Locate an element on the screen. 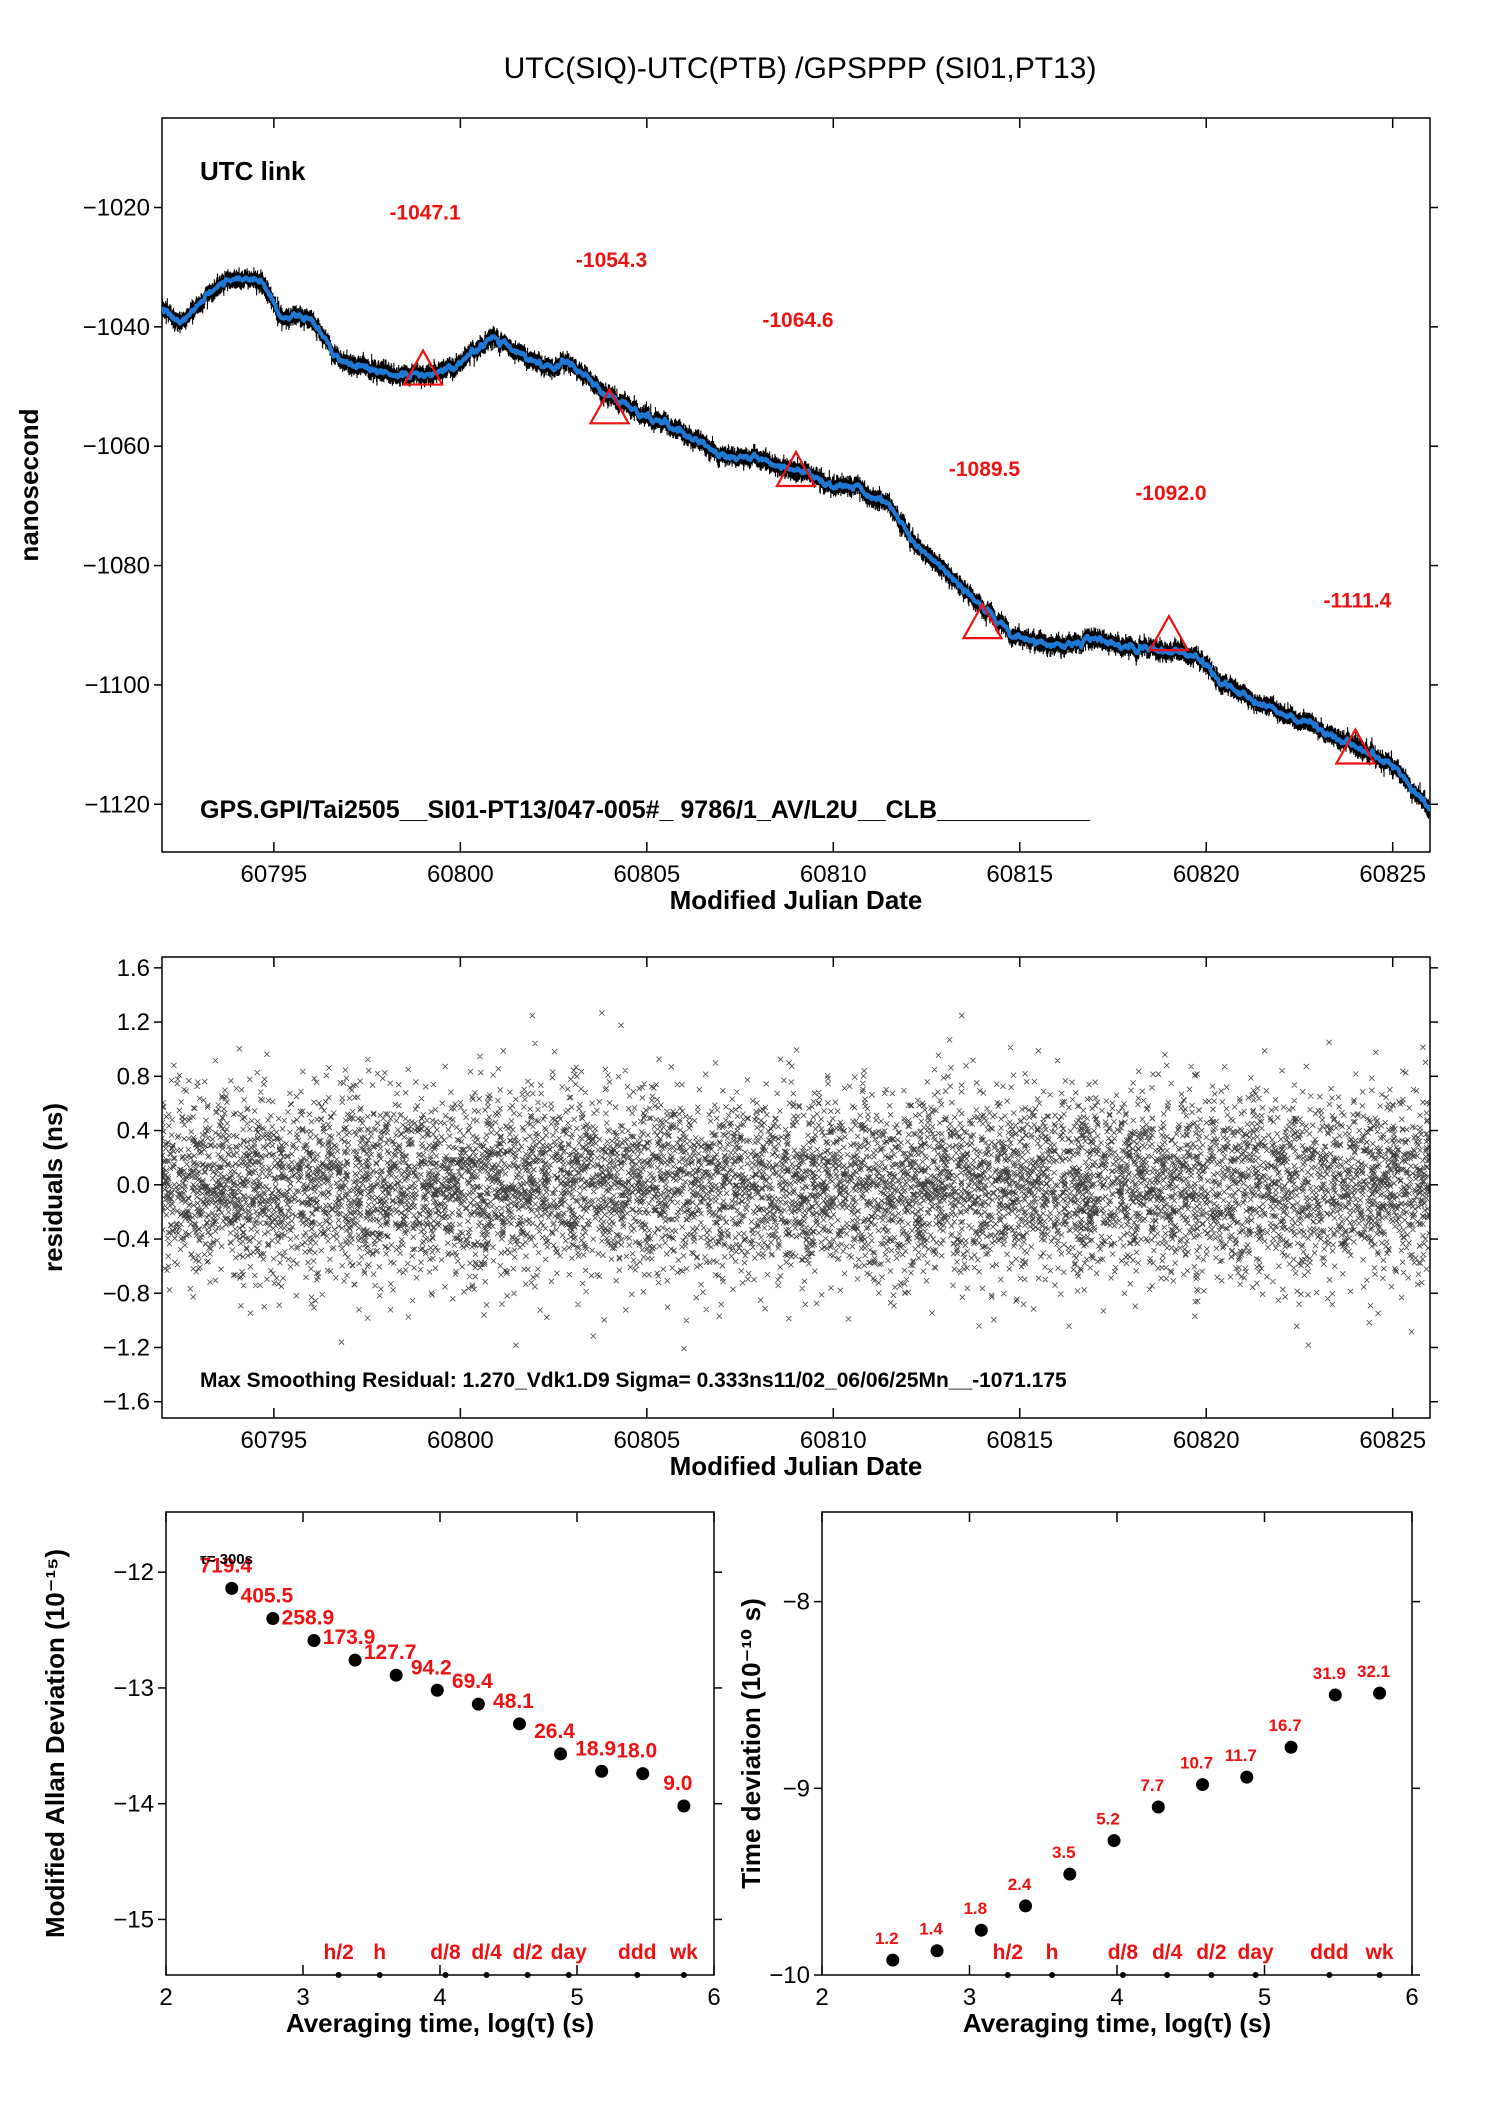 The image size is (1488, 2105). dev-point-label: 10.7 is located at coordinates (1196, 1763).